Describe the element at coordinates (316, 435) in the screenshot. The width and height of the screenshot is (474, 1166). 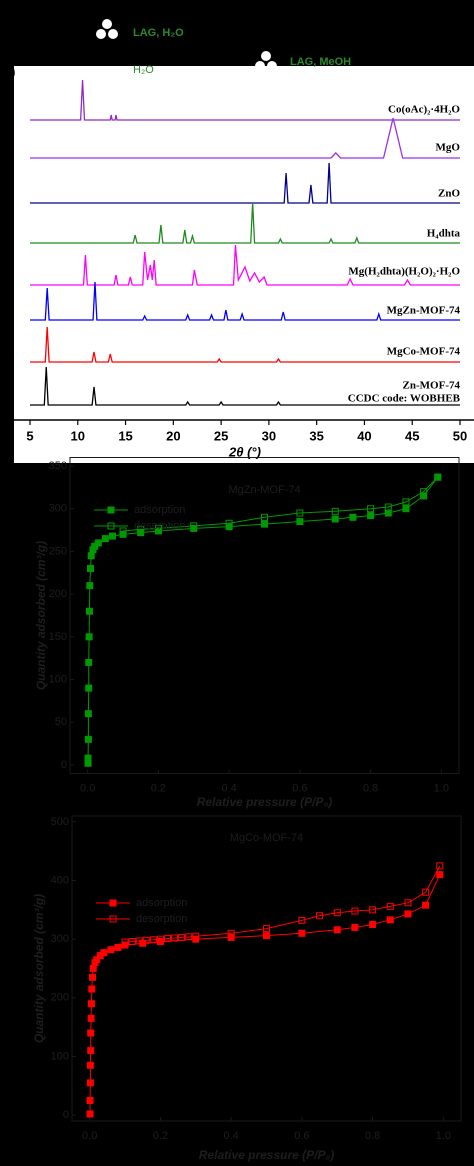
I see `x-tick-label: 35` at that location.